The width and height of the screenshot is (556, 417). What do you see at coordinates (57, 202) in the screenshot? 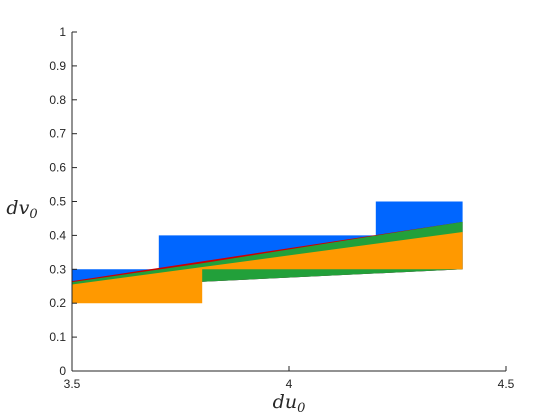
I see `y-tick-label: 0.5` at bounding box center [57, 202].